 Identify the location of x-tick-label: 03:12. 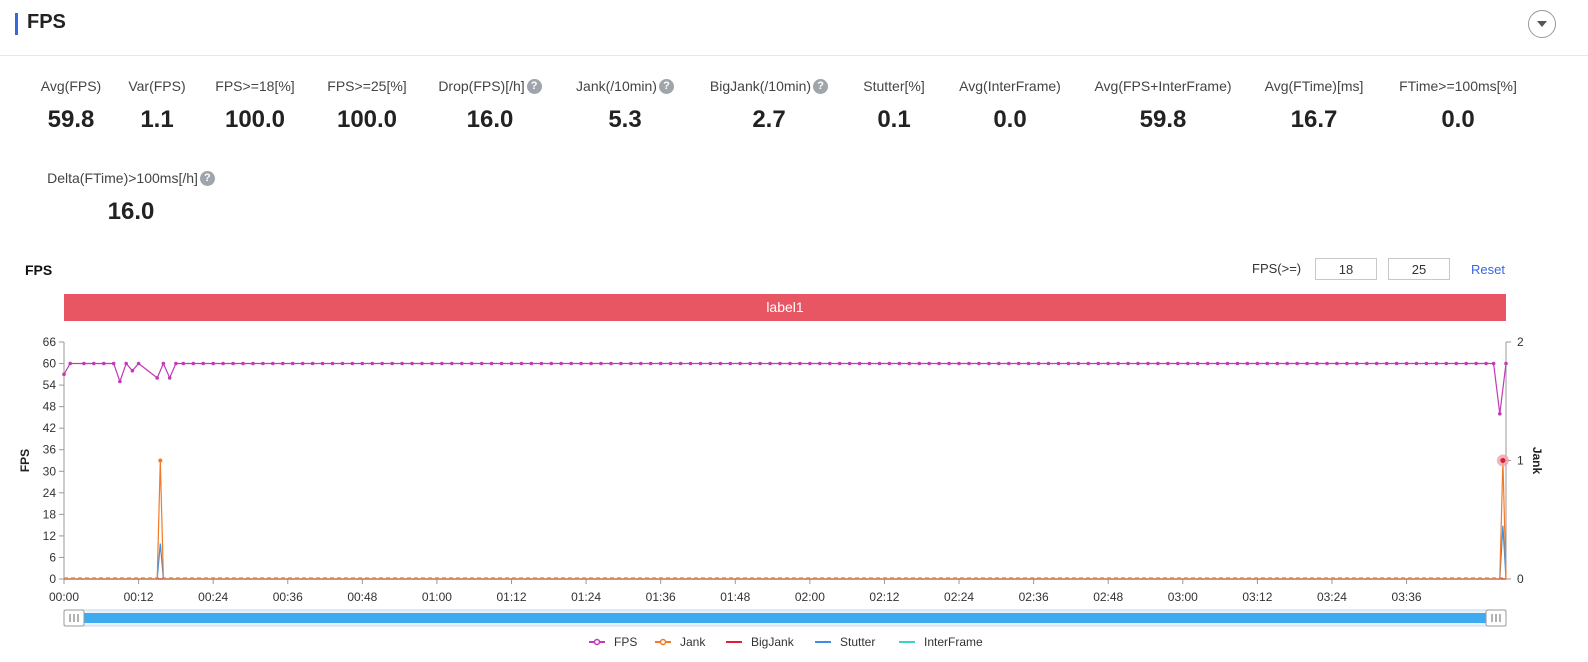
(1257, 597).